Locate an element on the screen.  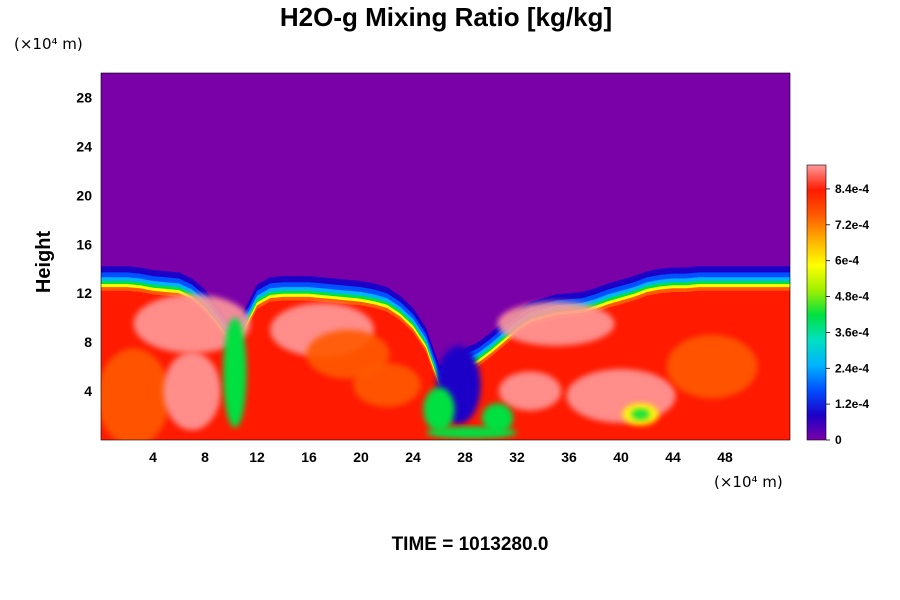
colorbar-tick-label: 4.8e-4 is located at coordinates (852, 297).